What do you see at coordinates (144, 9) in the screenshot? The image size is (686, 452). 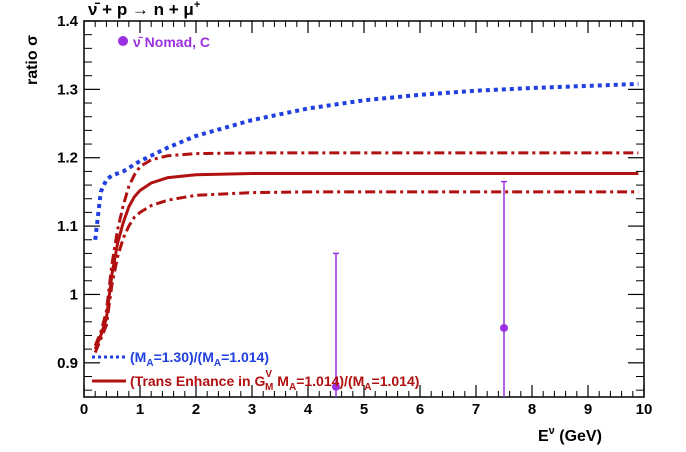 I see `chart-title: ν̄ + p → n + μ+` at bounding box center [144, 9].